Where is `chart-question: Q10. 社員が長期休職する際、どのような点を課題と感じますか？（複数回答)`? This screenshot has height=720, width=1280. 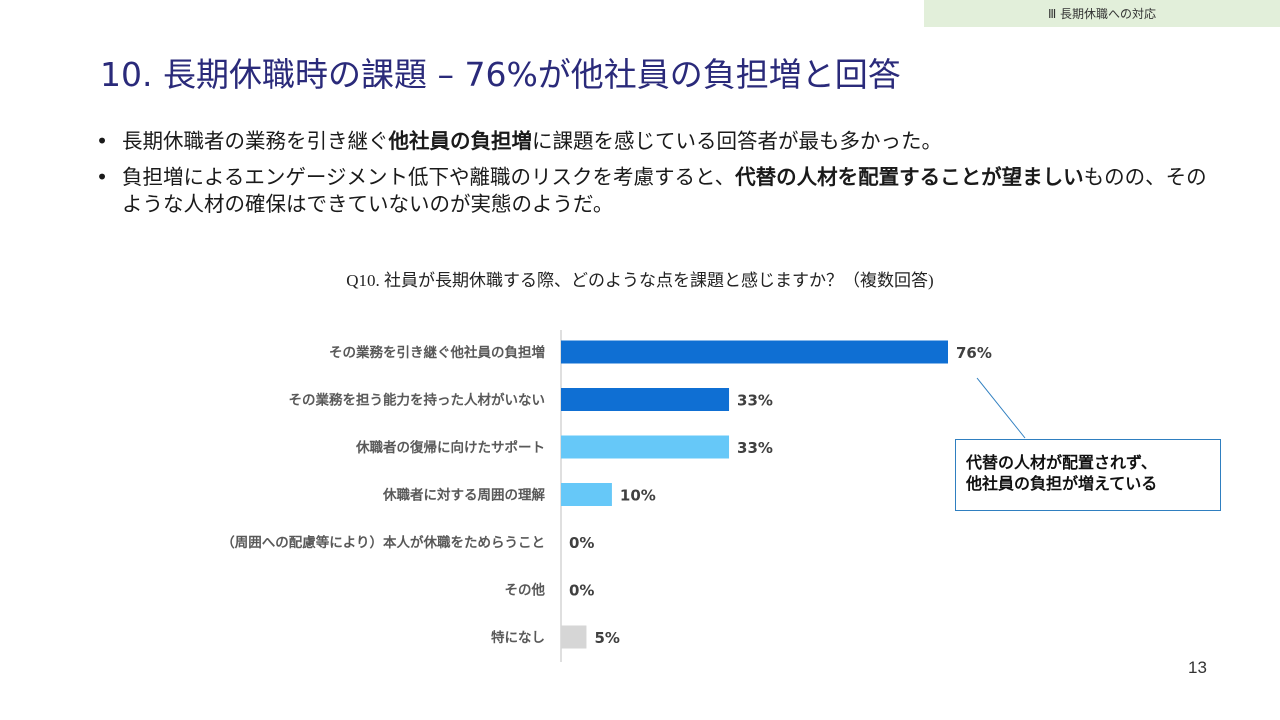 chart-question: Q10. 社員が長期休職する際、どのような点を課題と感じますか？（複数回答) is located at coordinates (640, 280).